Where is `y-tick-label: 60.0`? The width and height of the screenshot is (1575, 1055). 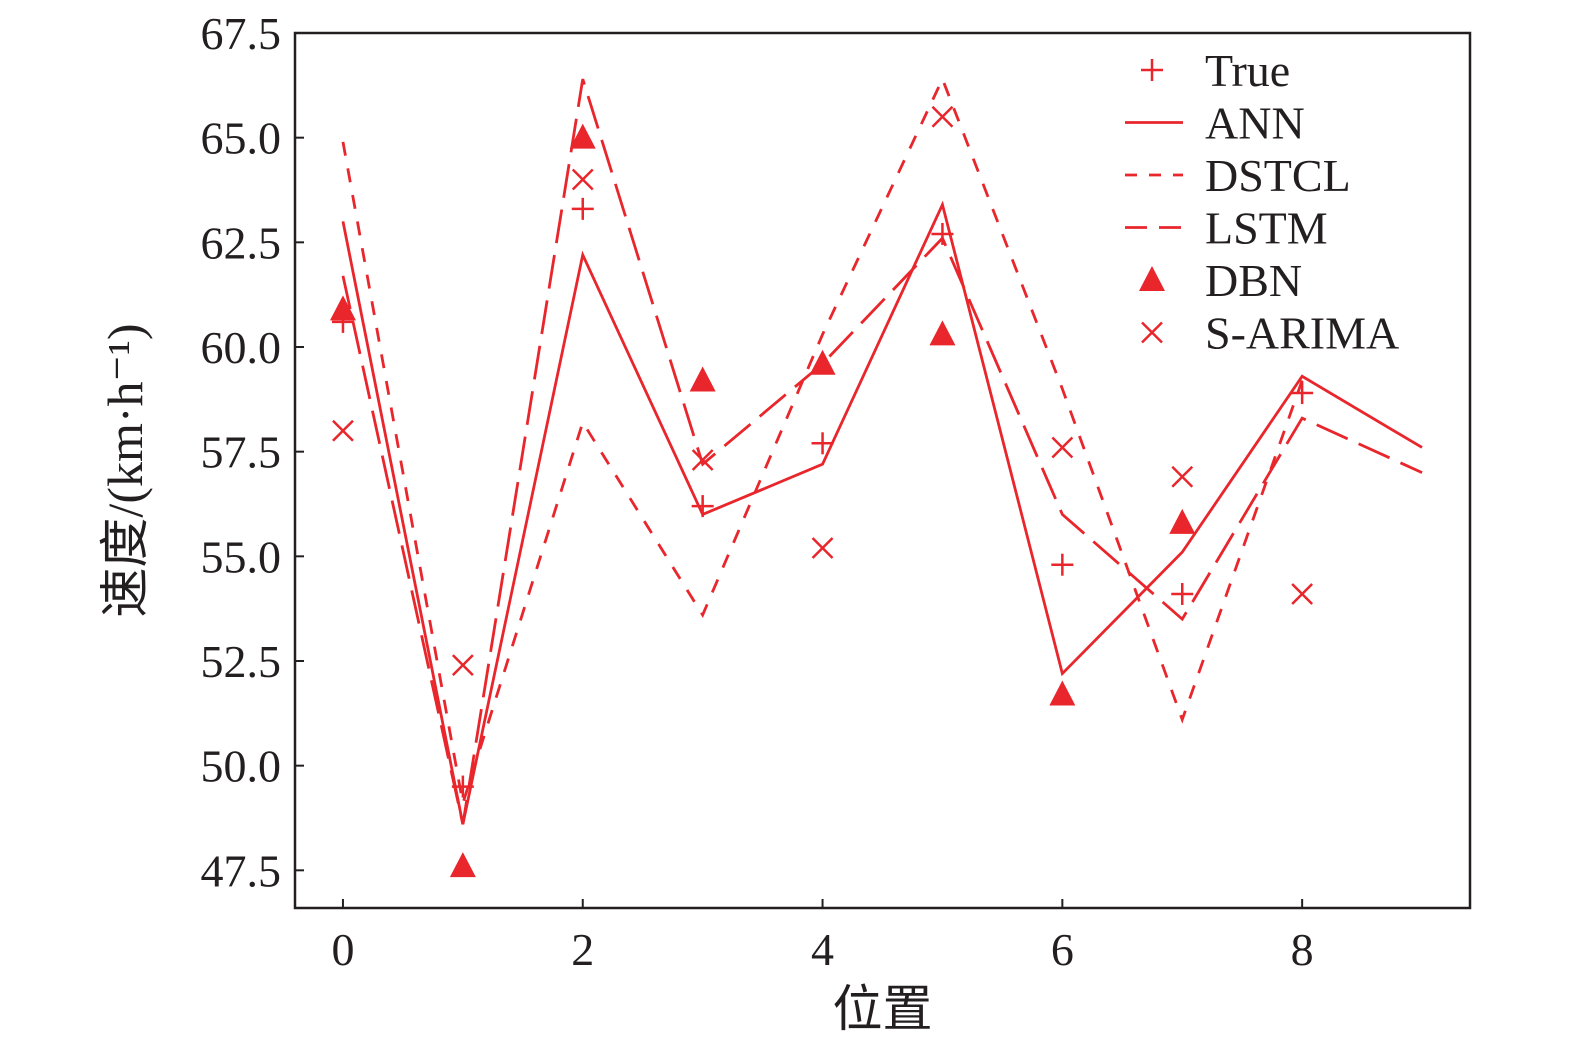
y-tick-label: 60.0 is located at coordinates (241, 347).